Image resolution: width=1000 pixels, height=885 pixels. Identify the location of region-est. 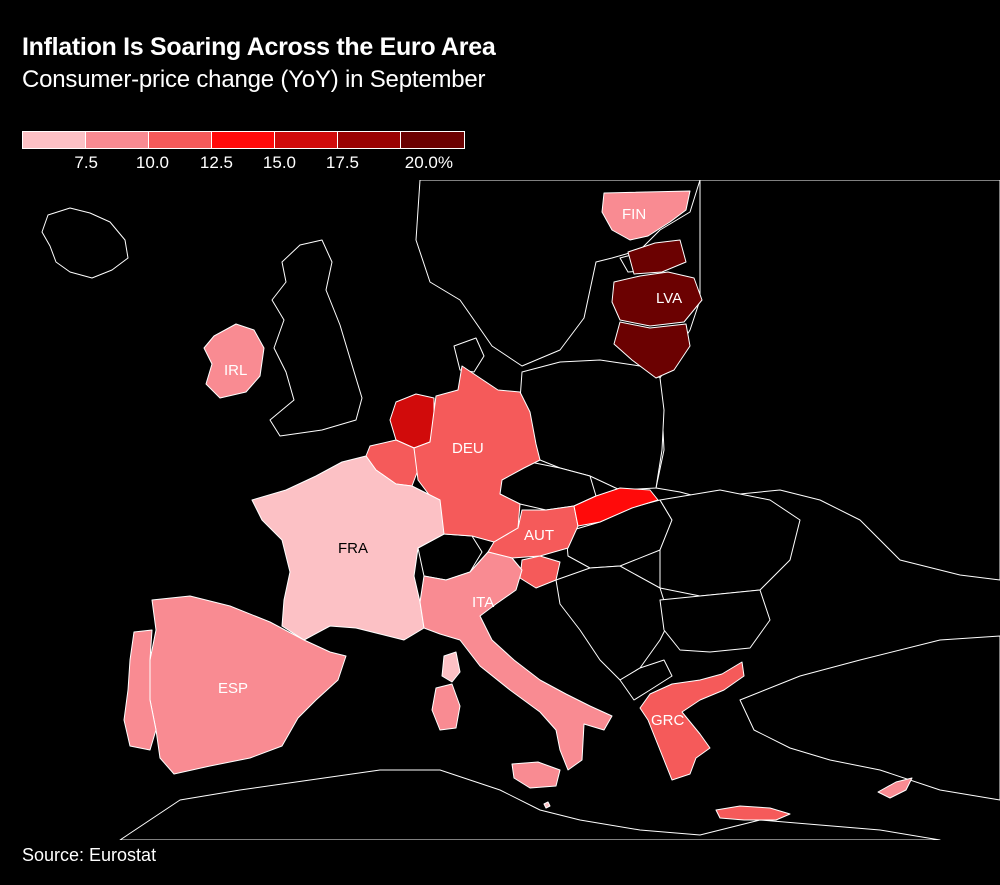
(657, 257).